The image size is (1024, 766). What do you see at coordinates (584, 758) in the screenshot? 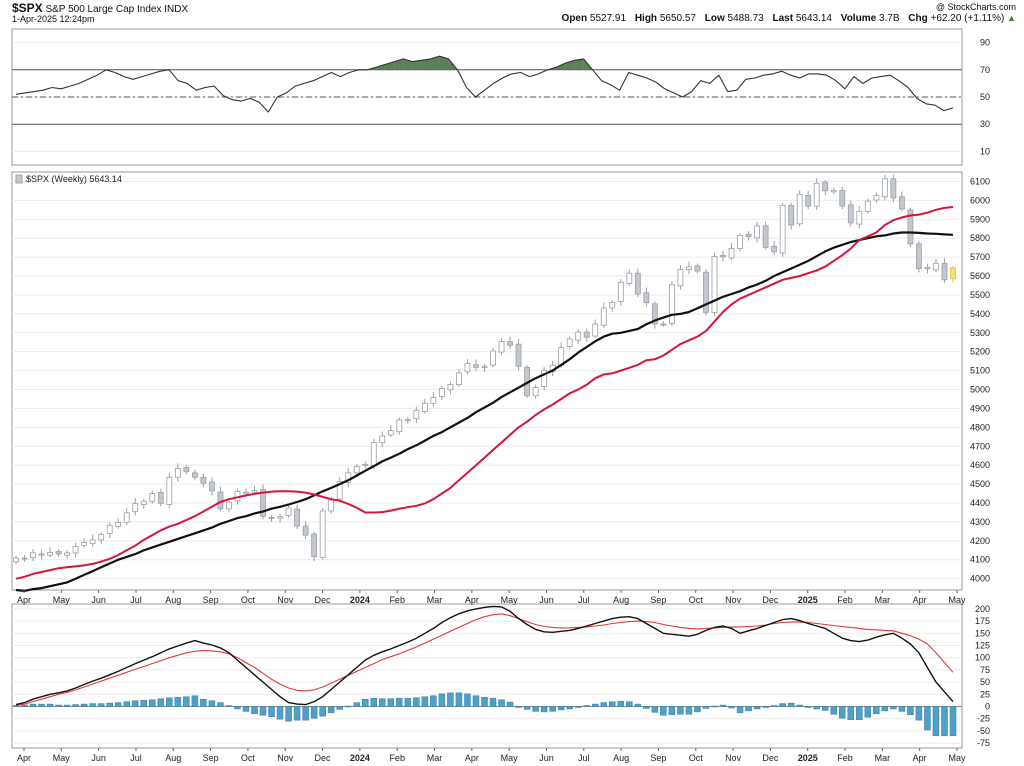
I see `x-tick-label: Jul` at bounding box center [584, 758].